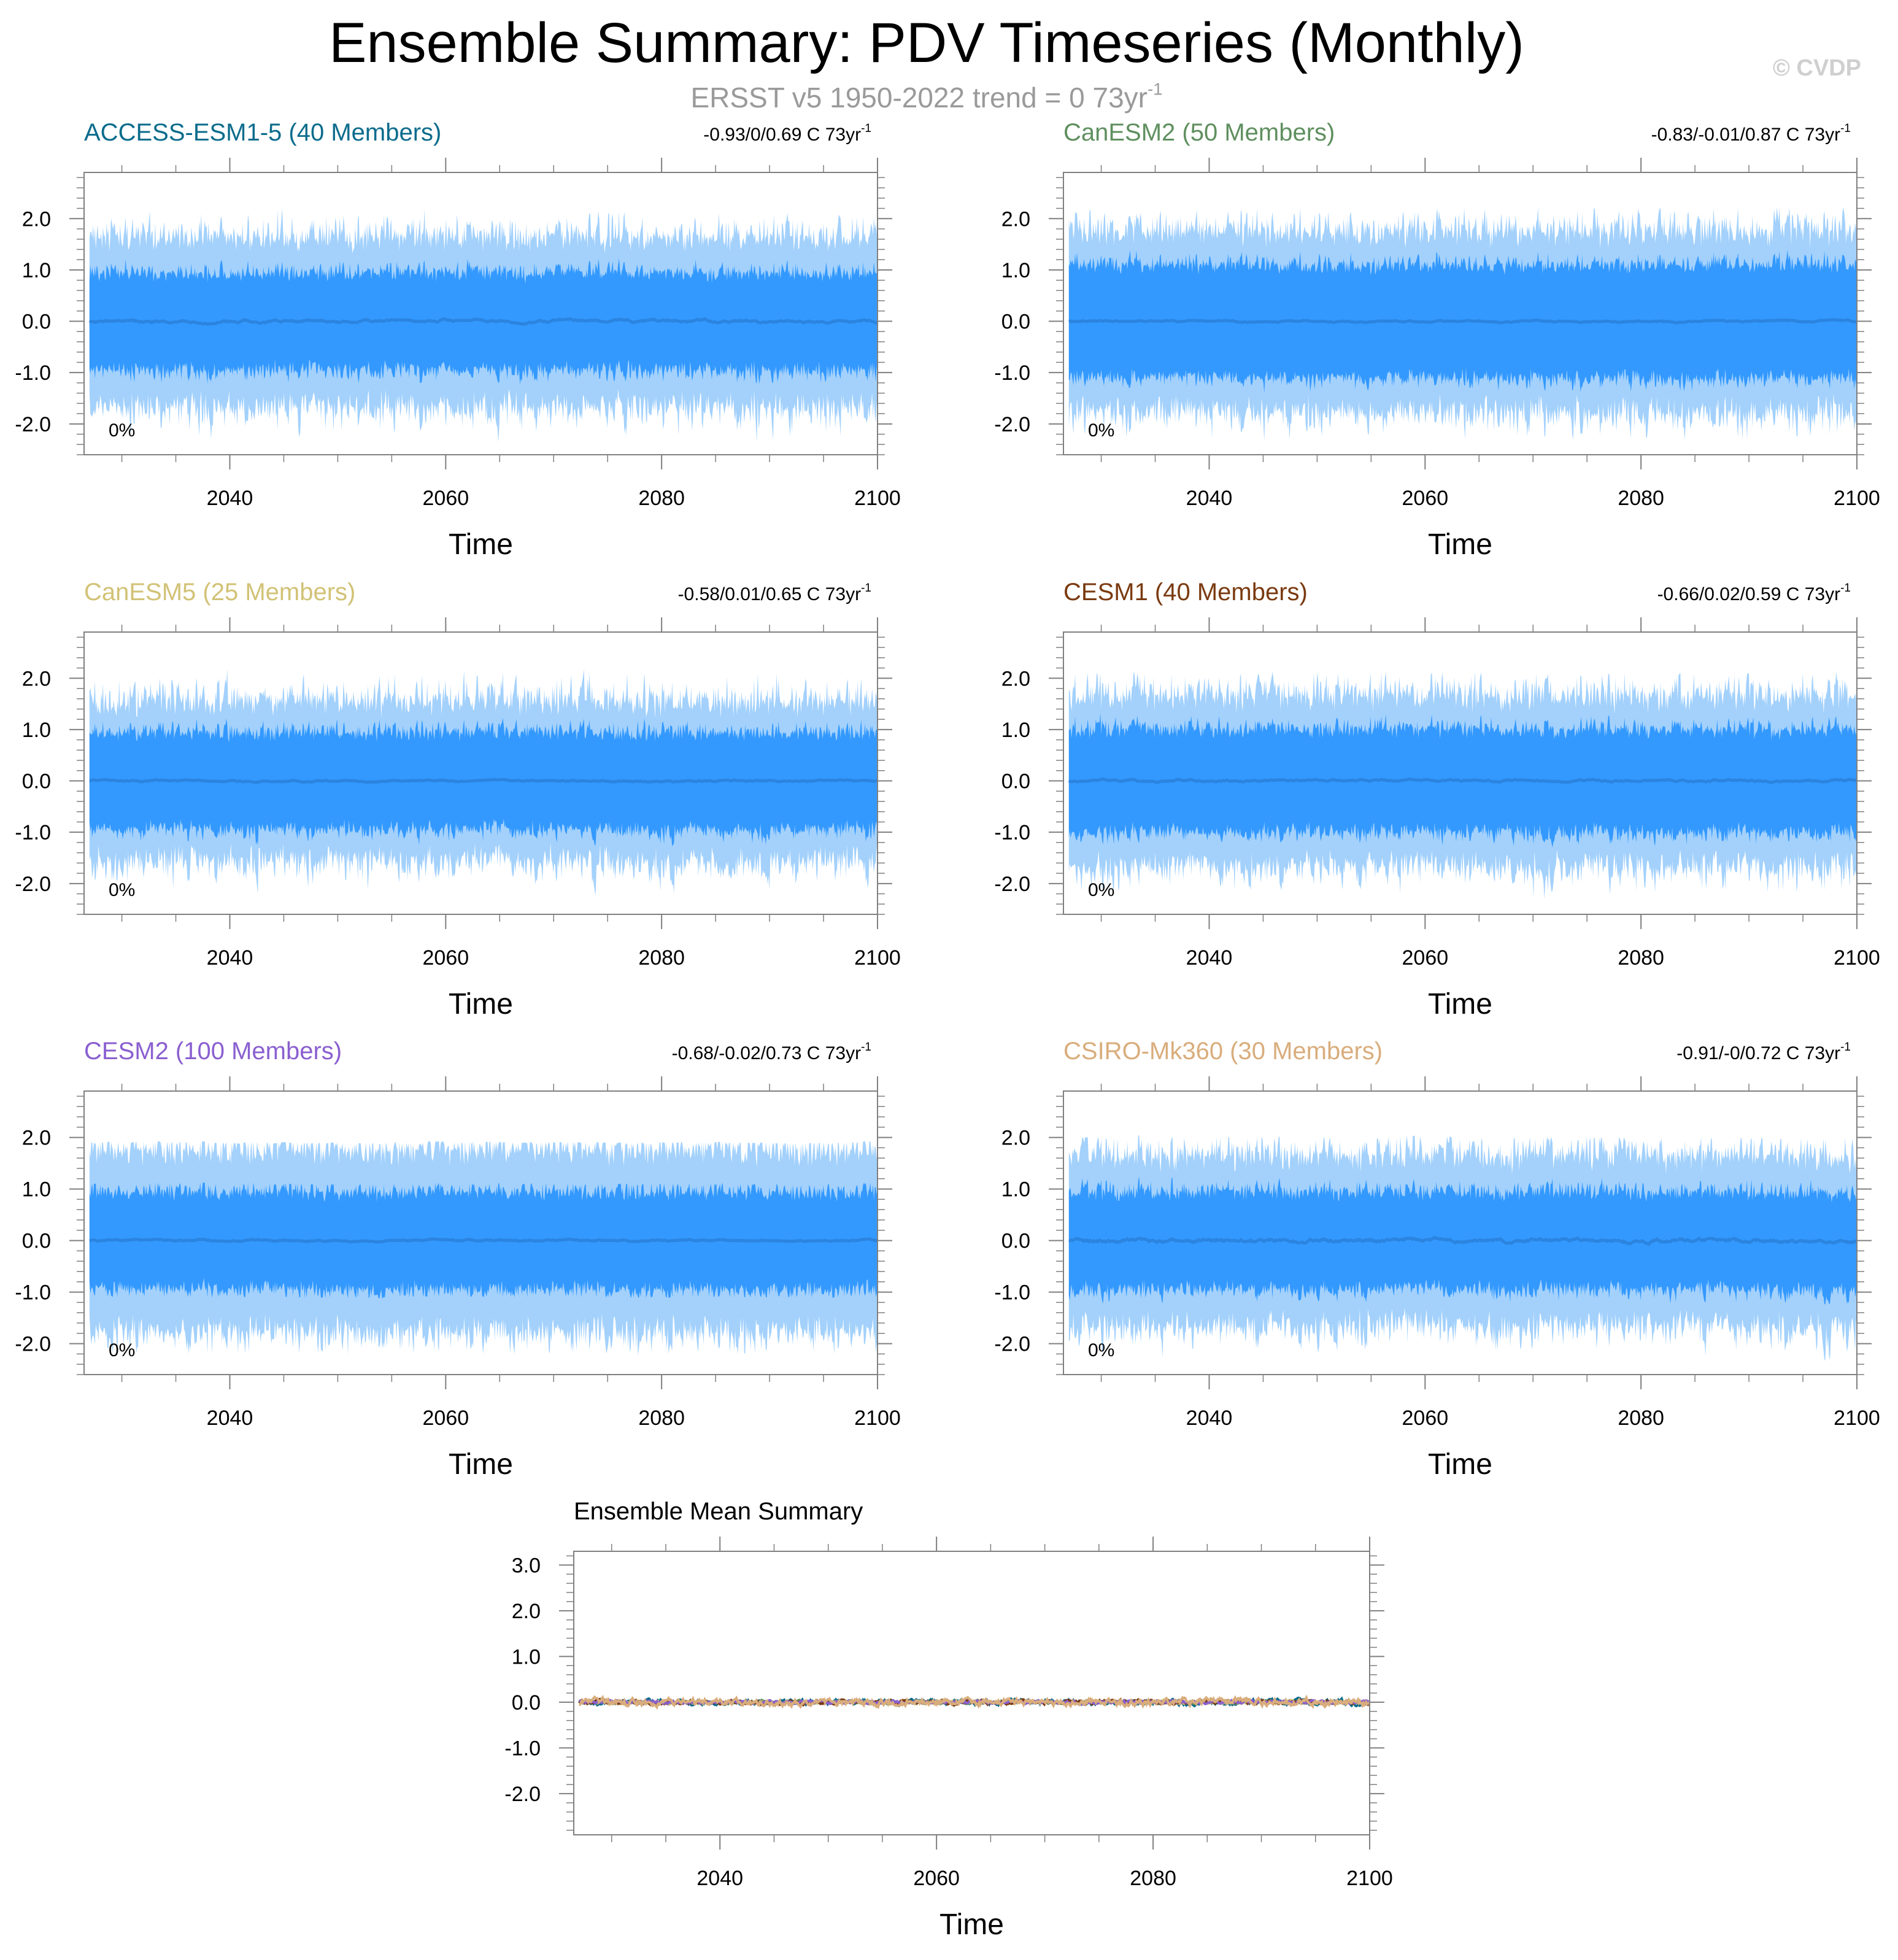 The height and width of the screenshot is (1960, 1898). What do you see at coordinates (230, 498) in the screenshot?
I see `x-tick-label: 2040` at bounding box center [230, 498].